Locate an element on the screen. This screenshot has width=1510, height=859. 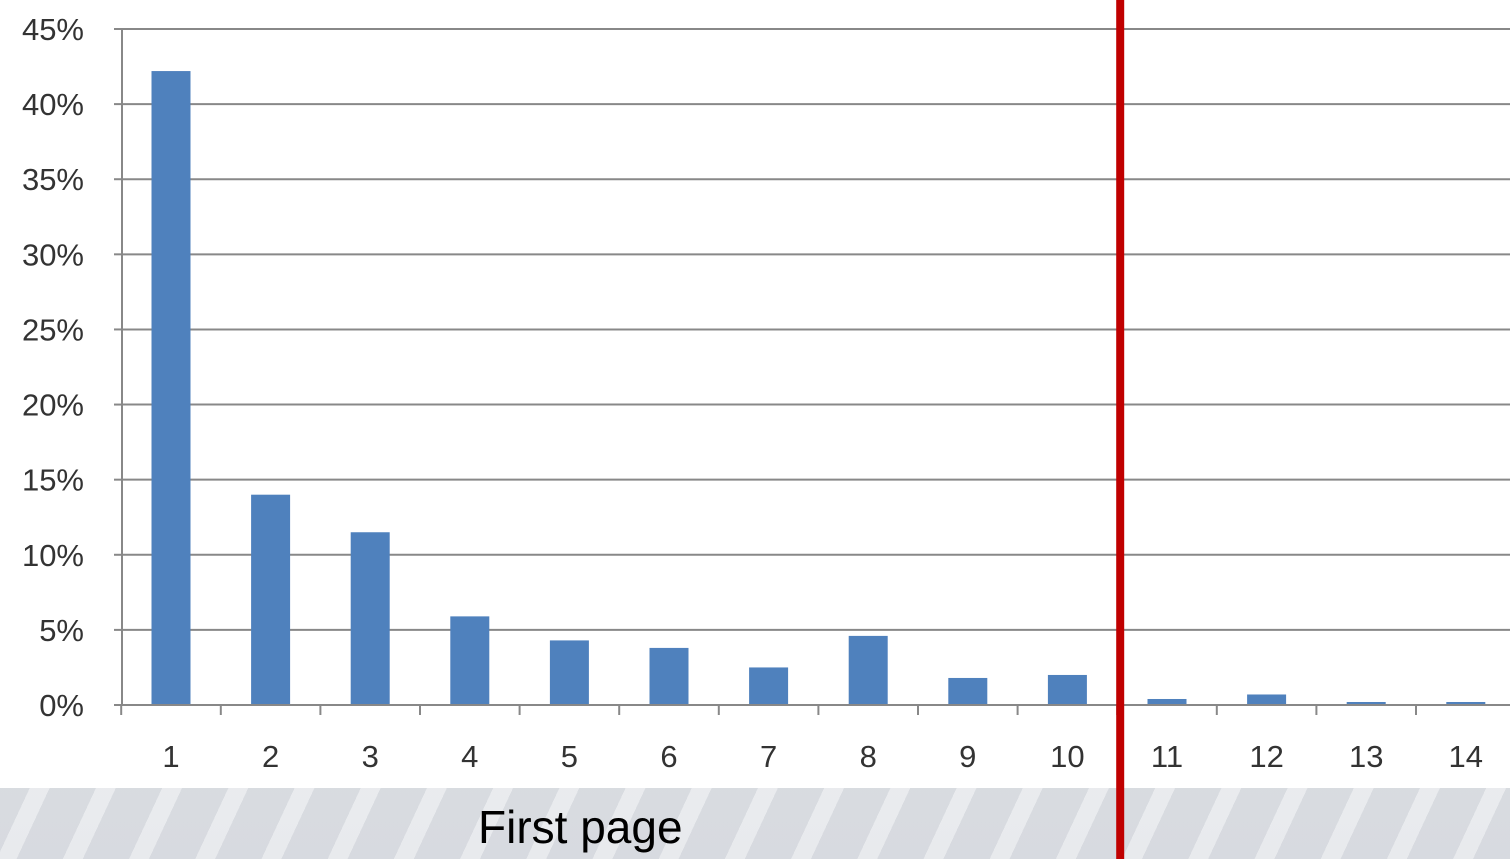
y-tick-label: 30% is located at coordinates (53, 254).